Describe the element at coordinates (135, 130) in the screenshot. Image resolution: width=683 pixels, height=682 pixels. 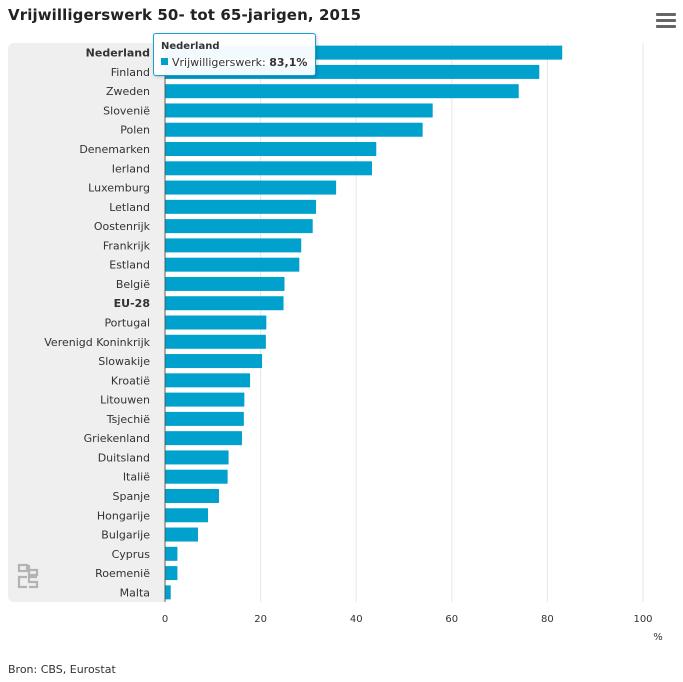
I see `category-label: Polen` at that location.